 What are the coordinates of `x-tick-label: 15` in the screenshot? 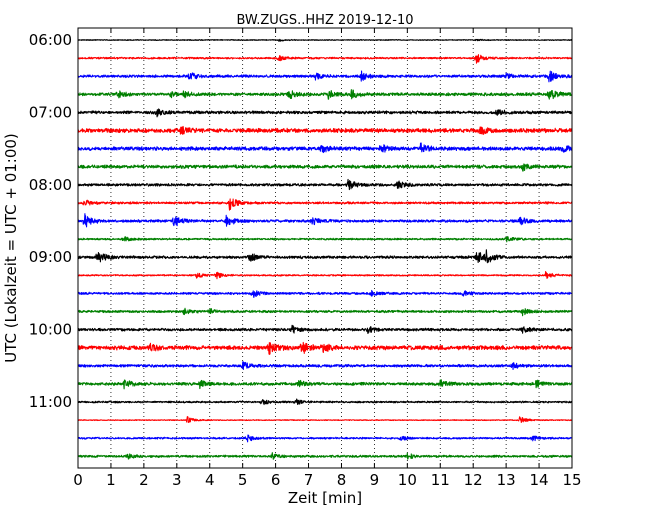 It's located at (571, 480).